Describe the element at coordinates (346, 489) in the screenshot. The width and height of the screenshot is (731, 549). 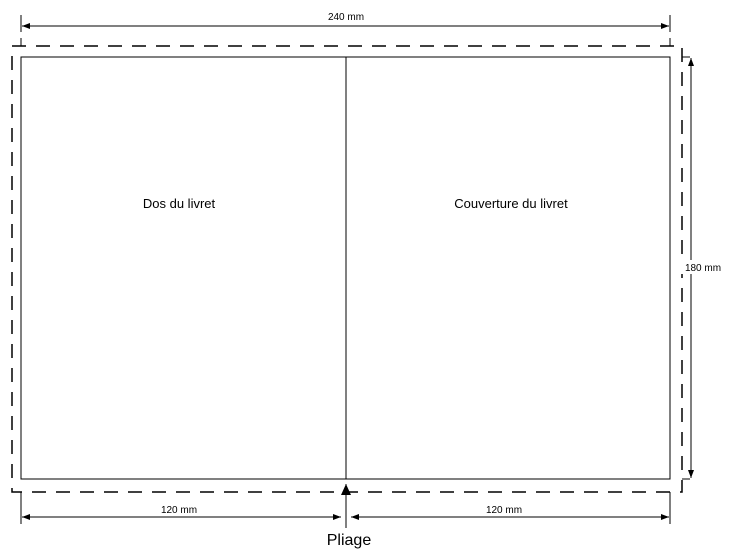
I see `fold-arrow-icon` at that location.